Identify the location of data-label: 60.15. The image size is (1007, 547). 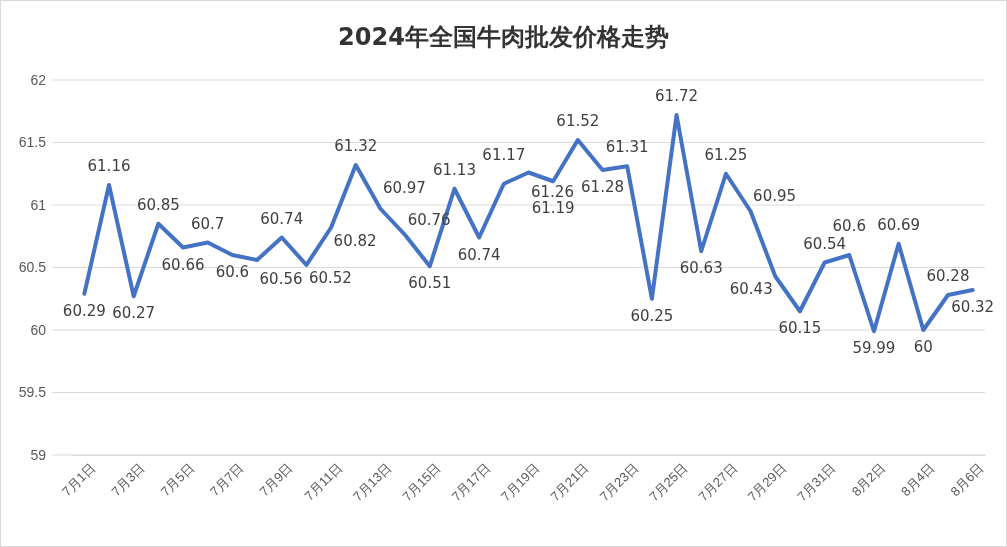
(800, 328).